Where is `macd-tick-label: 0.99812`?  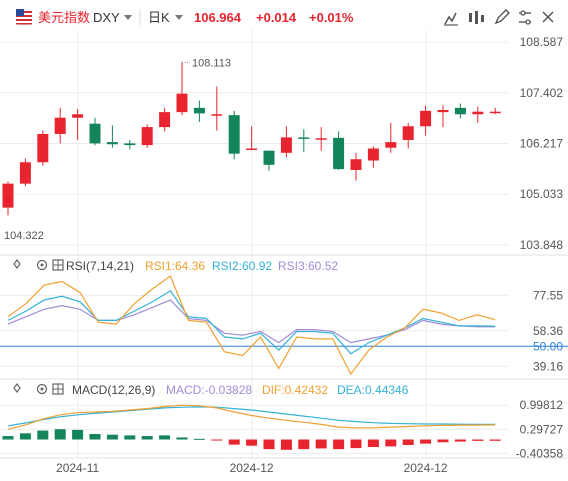 macd-tick-label: 0.99812 is located at coordinates (542, 405).